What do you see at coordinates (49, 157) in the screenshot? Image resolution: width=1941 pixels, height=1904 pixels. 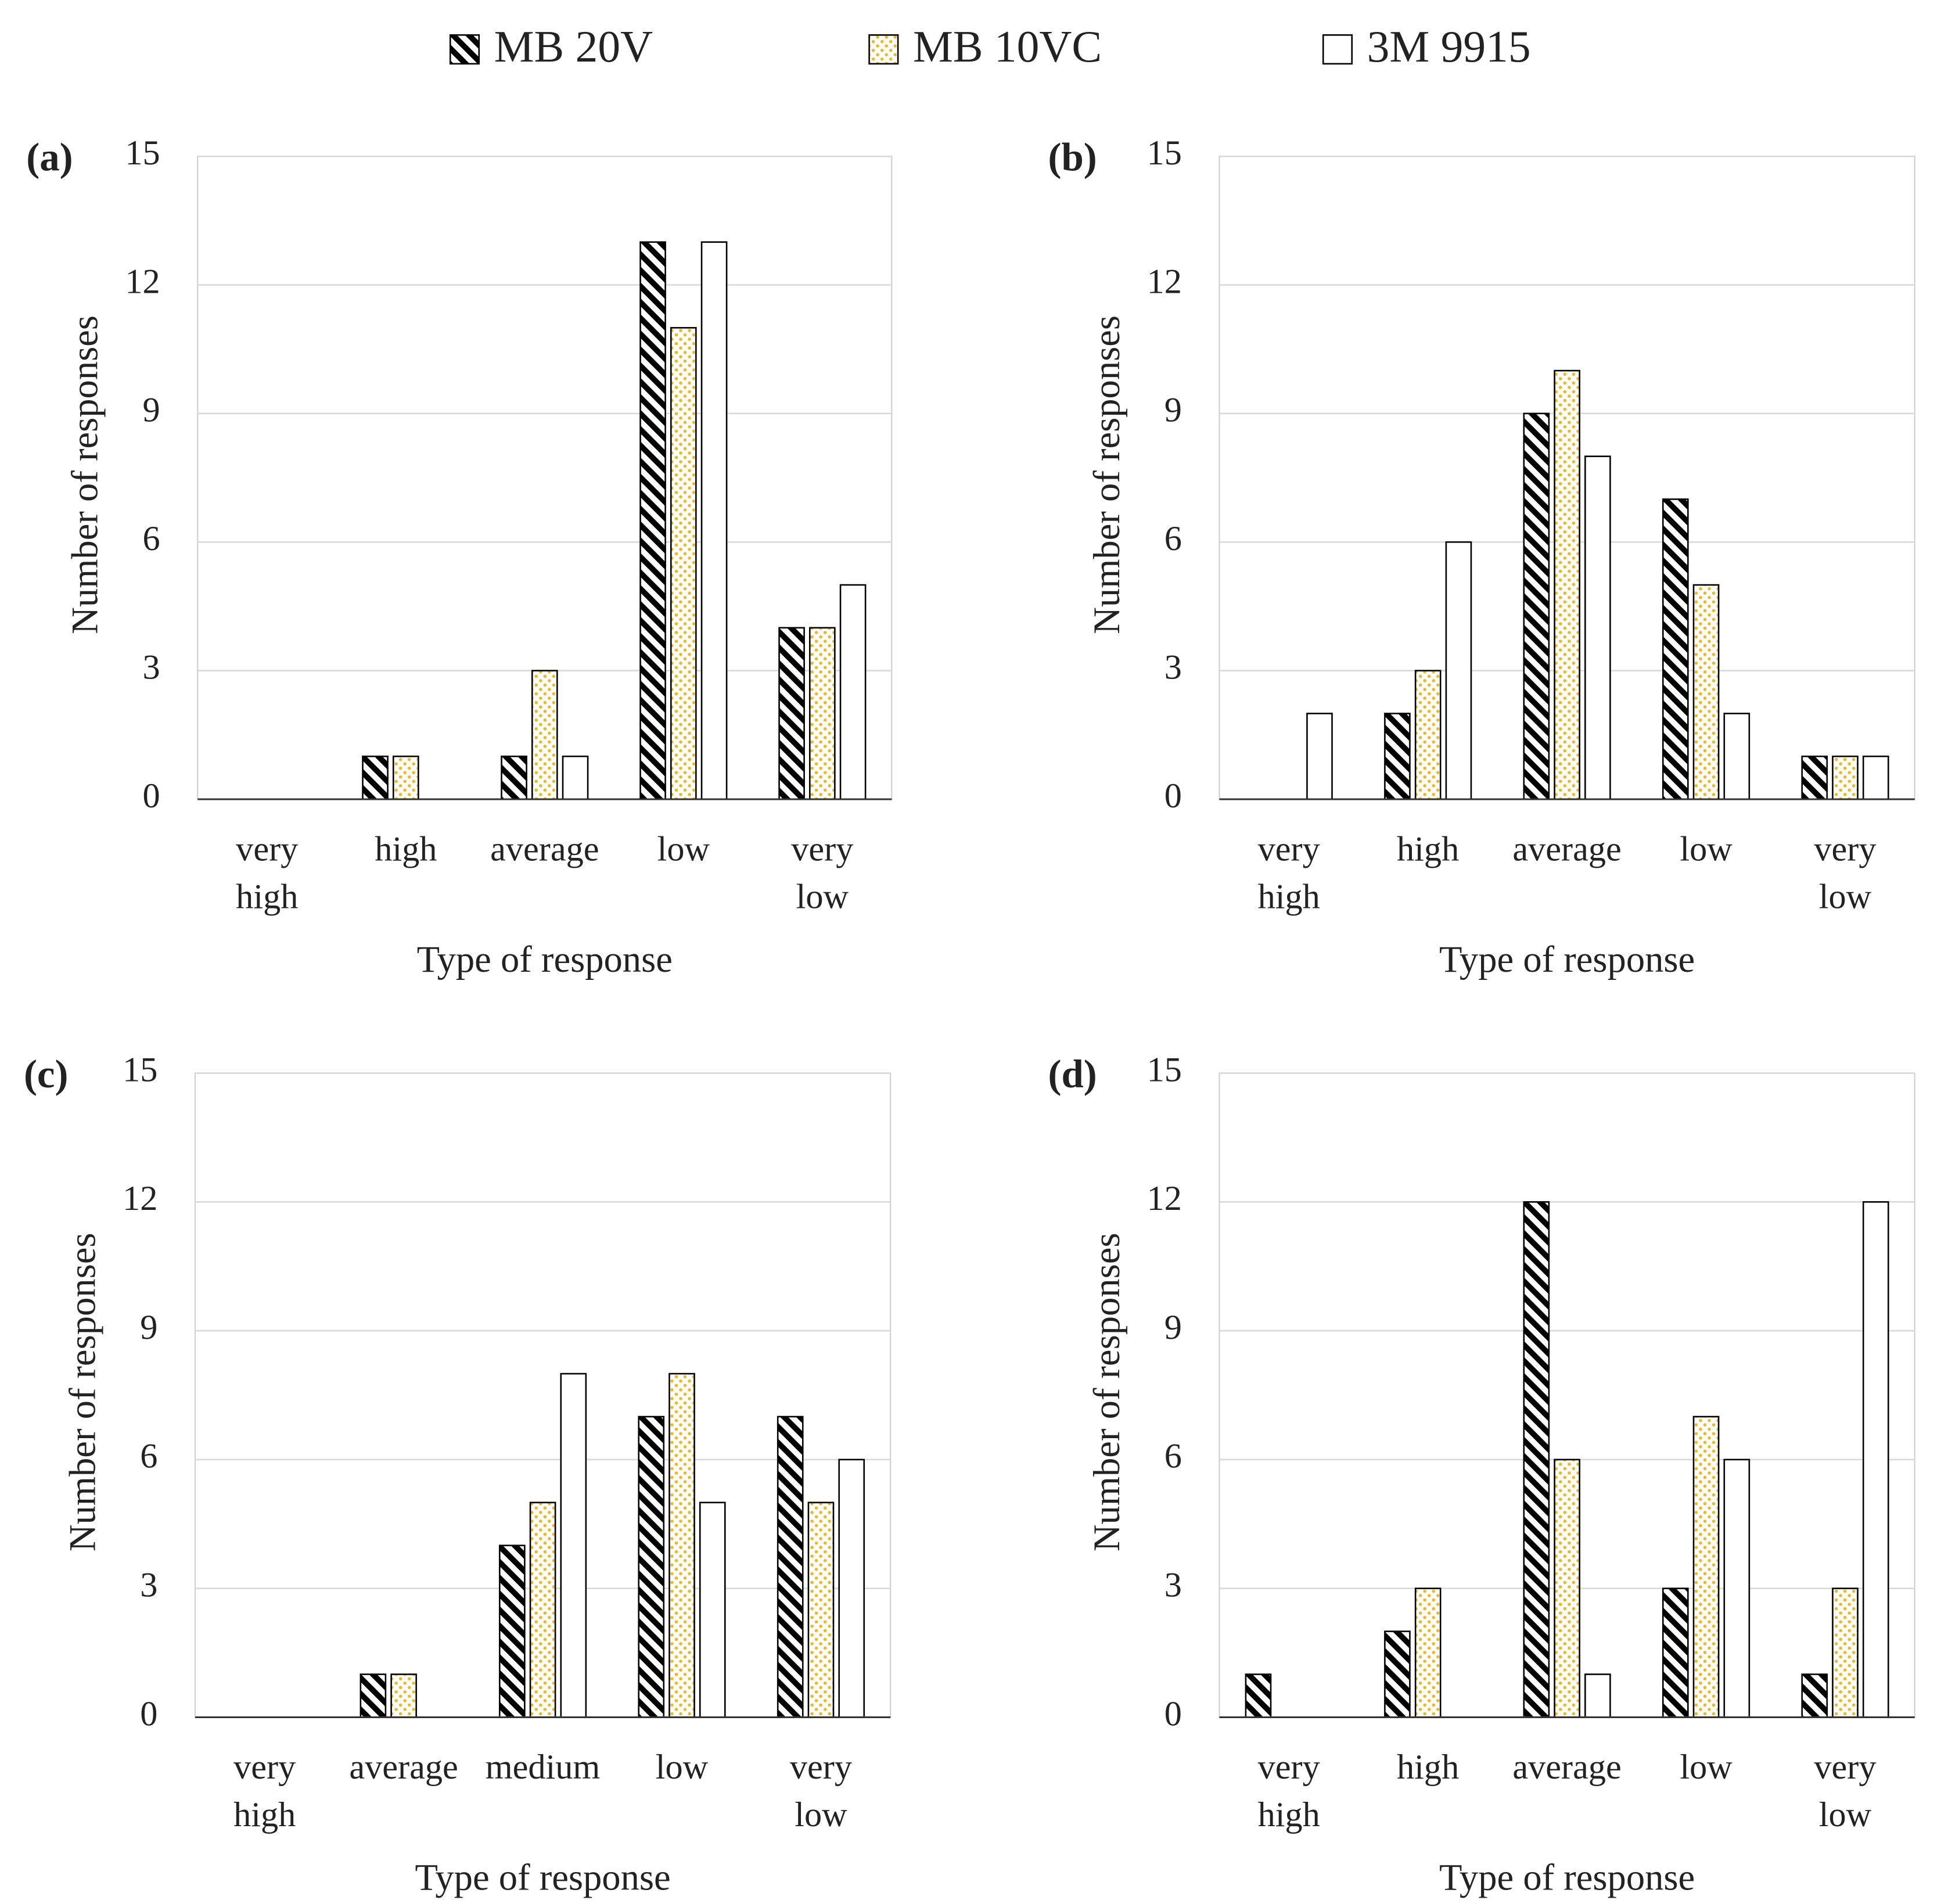 I see `panel-label: (a)` at bounding box center [49, 157].